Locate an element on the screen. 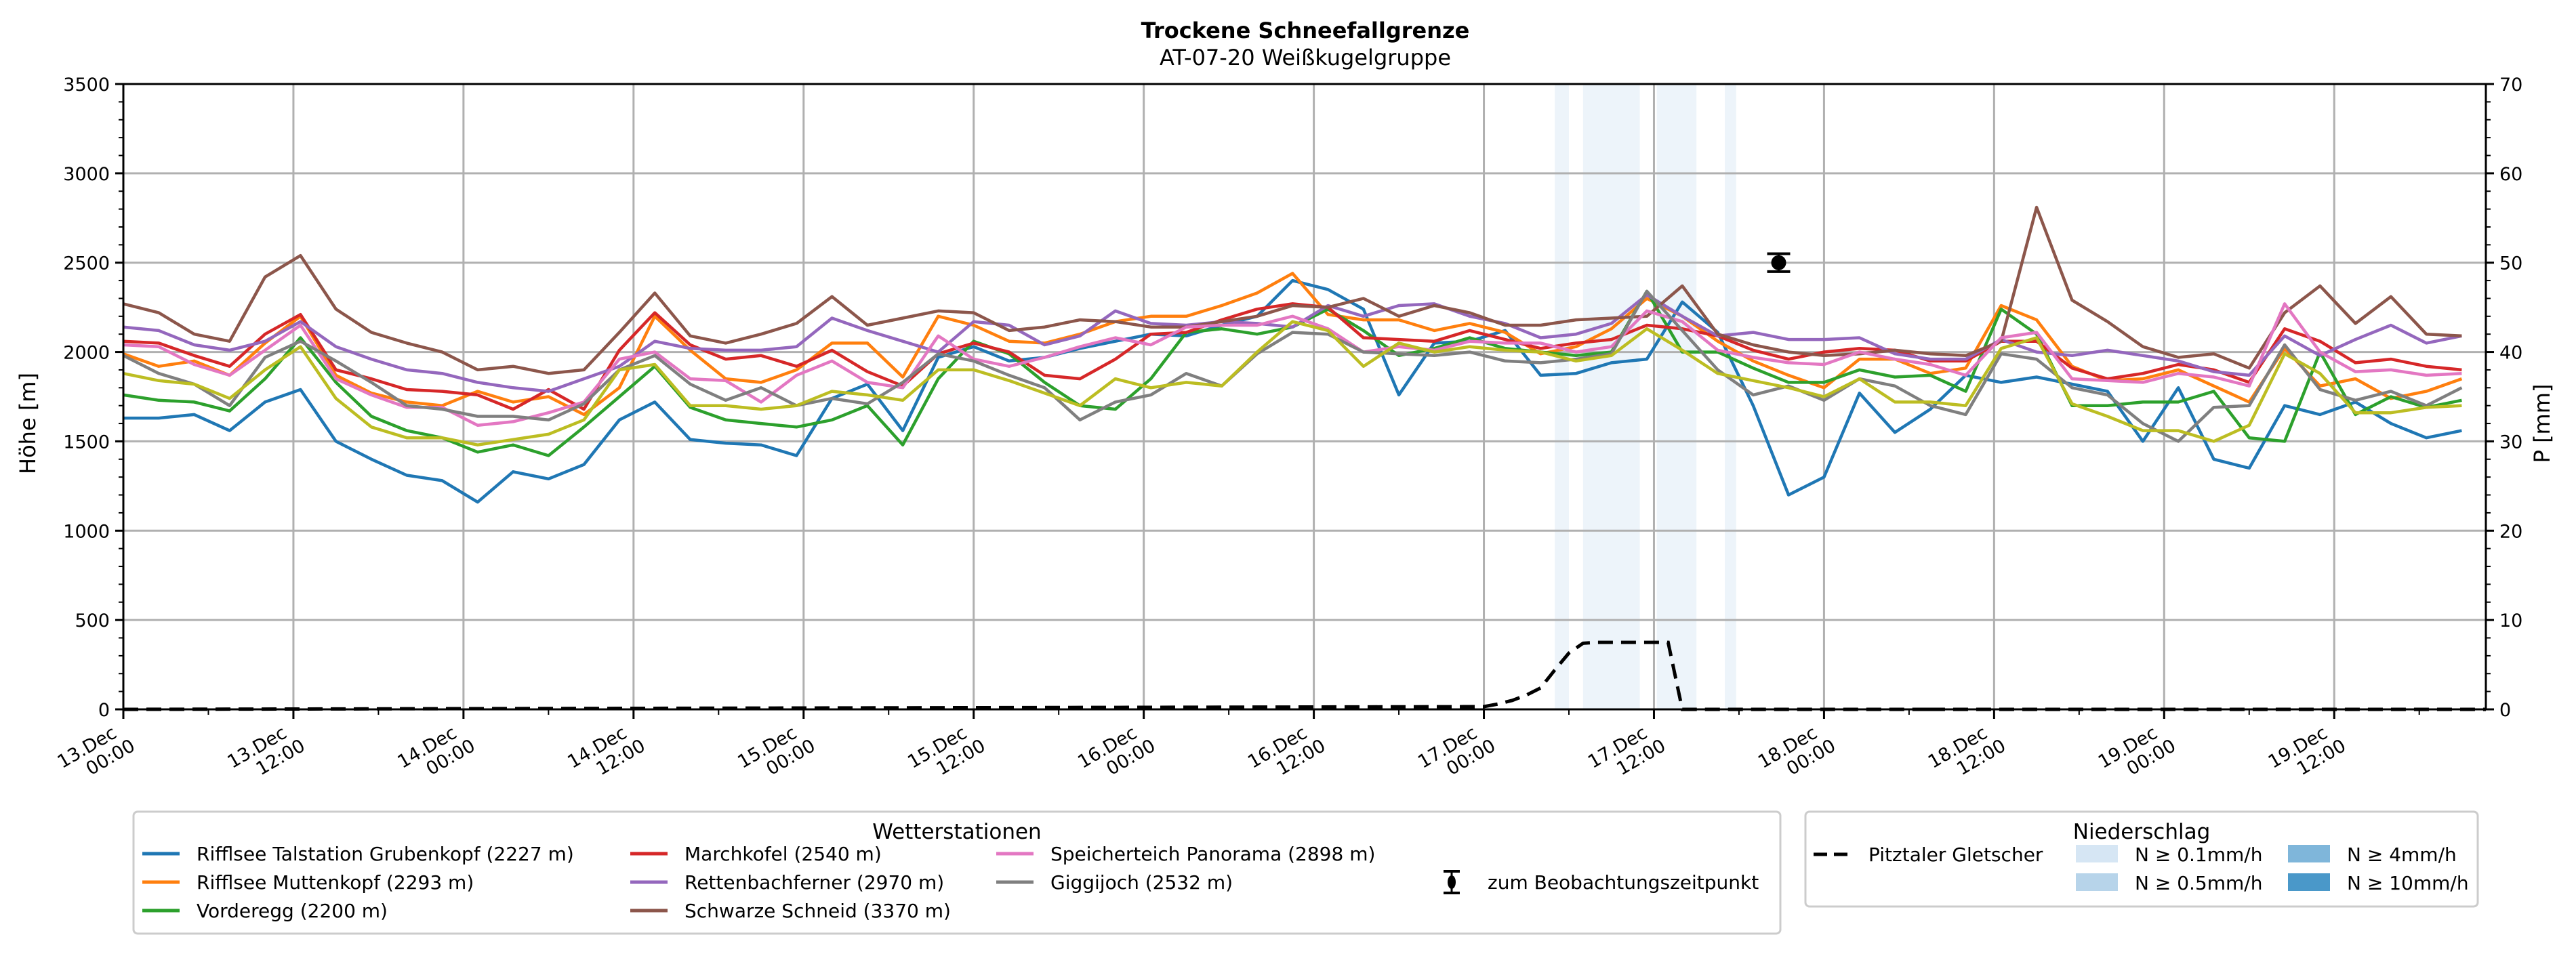  y2-tick-label: 0 is located at coordinates (2505, 710).